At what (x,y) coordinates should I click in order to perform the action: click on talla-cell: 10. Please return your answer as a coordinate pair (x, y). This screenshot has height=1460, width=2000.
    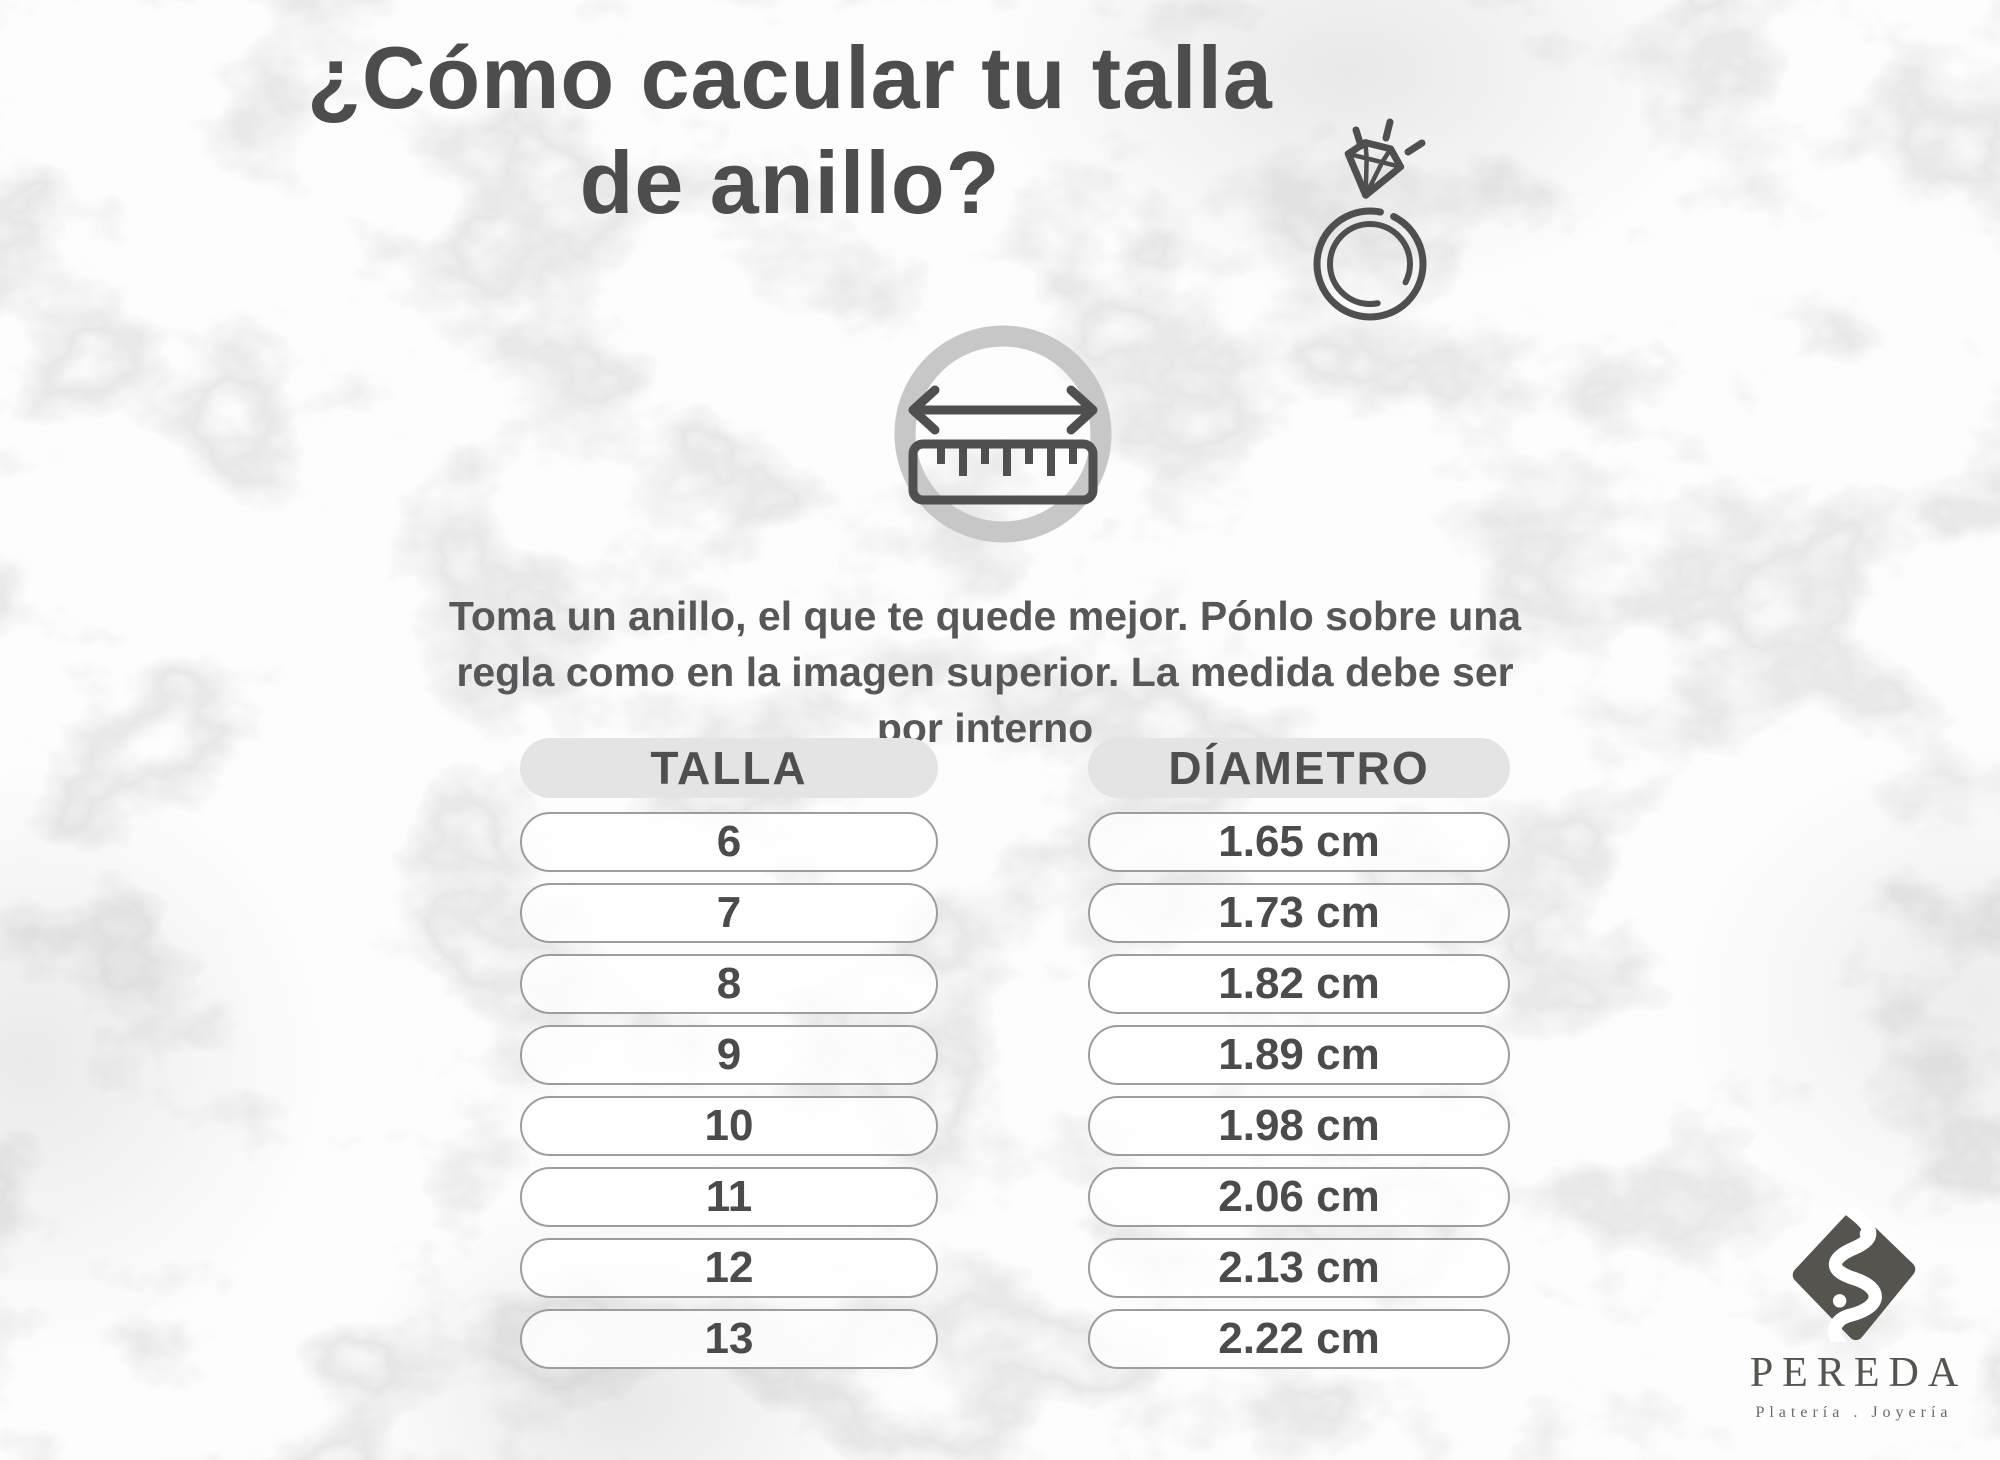
    Looking at the image, I should click on (729, 1126).